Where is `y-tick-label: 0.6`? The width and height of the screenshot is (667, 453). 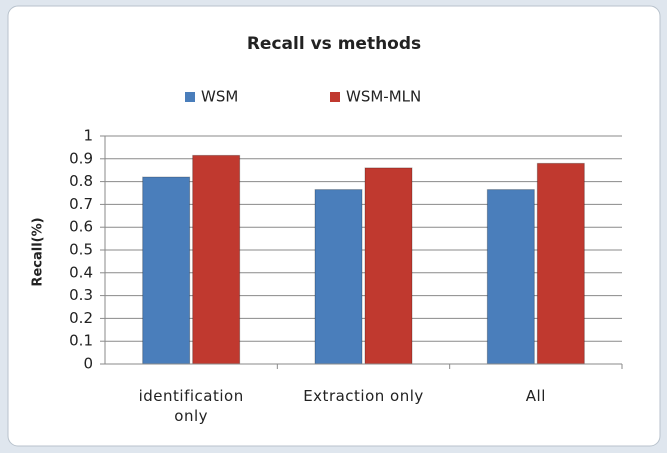
y-tick-label: 0.6 is located at coordinates (81, 227).